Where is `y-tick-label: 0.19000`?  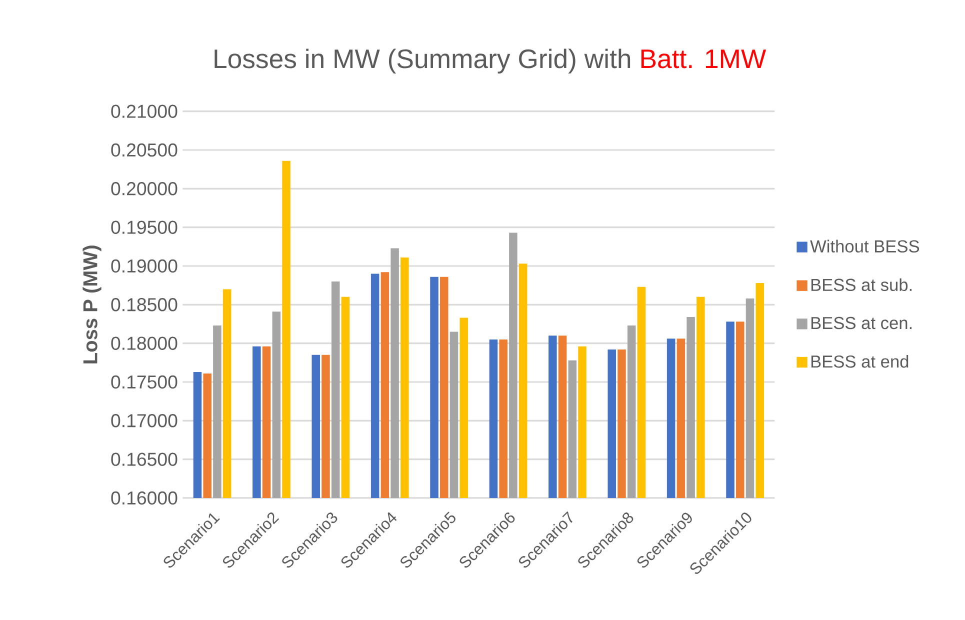 y-tick-label: 0.19000 is located at coordinates (144, 266).